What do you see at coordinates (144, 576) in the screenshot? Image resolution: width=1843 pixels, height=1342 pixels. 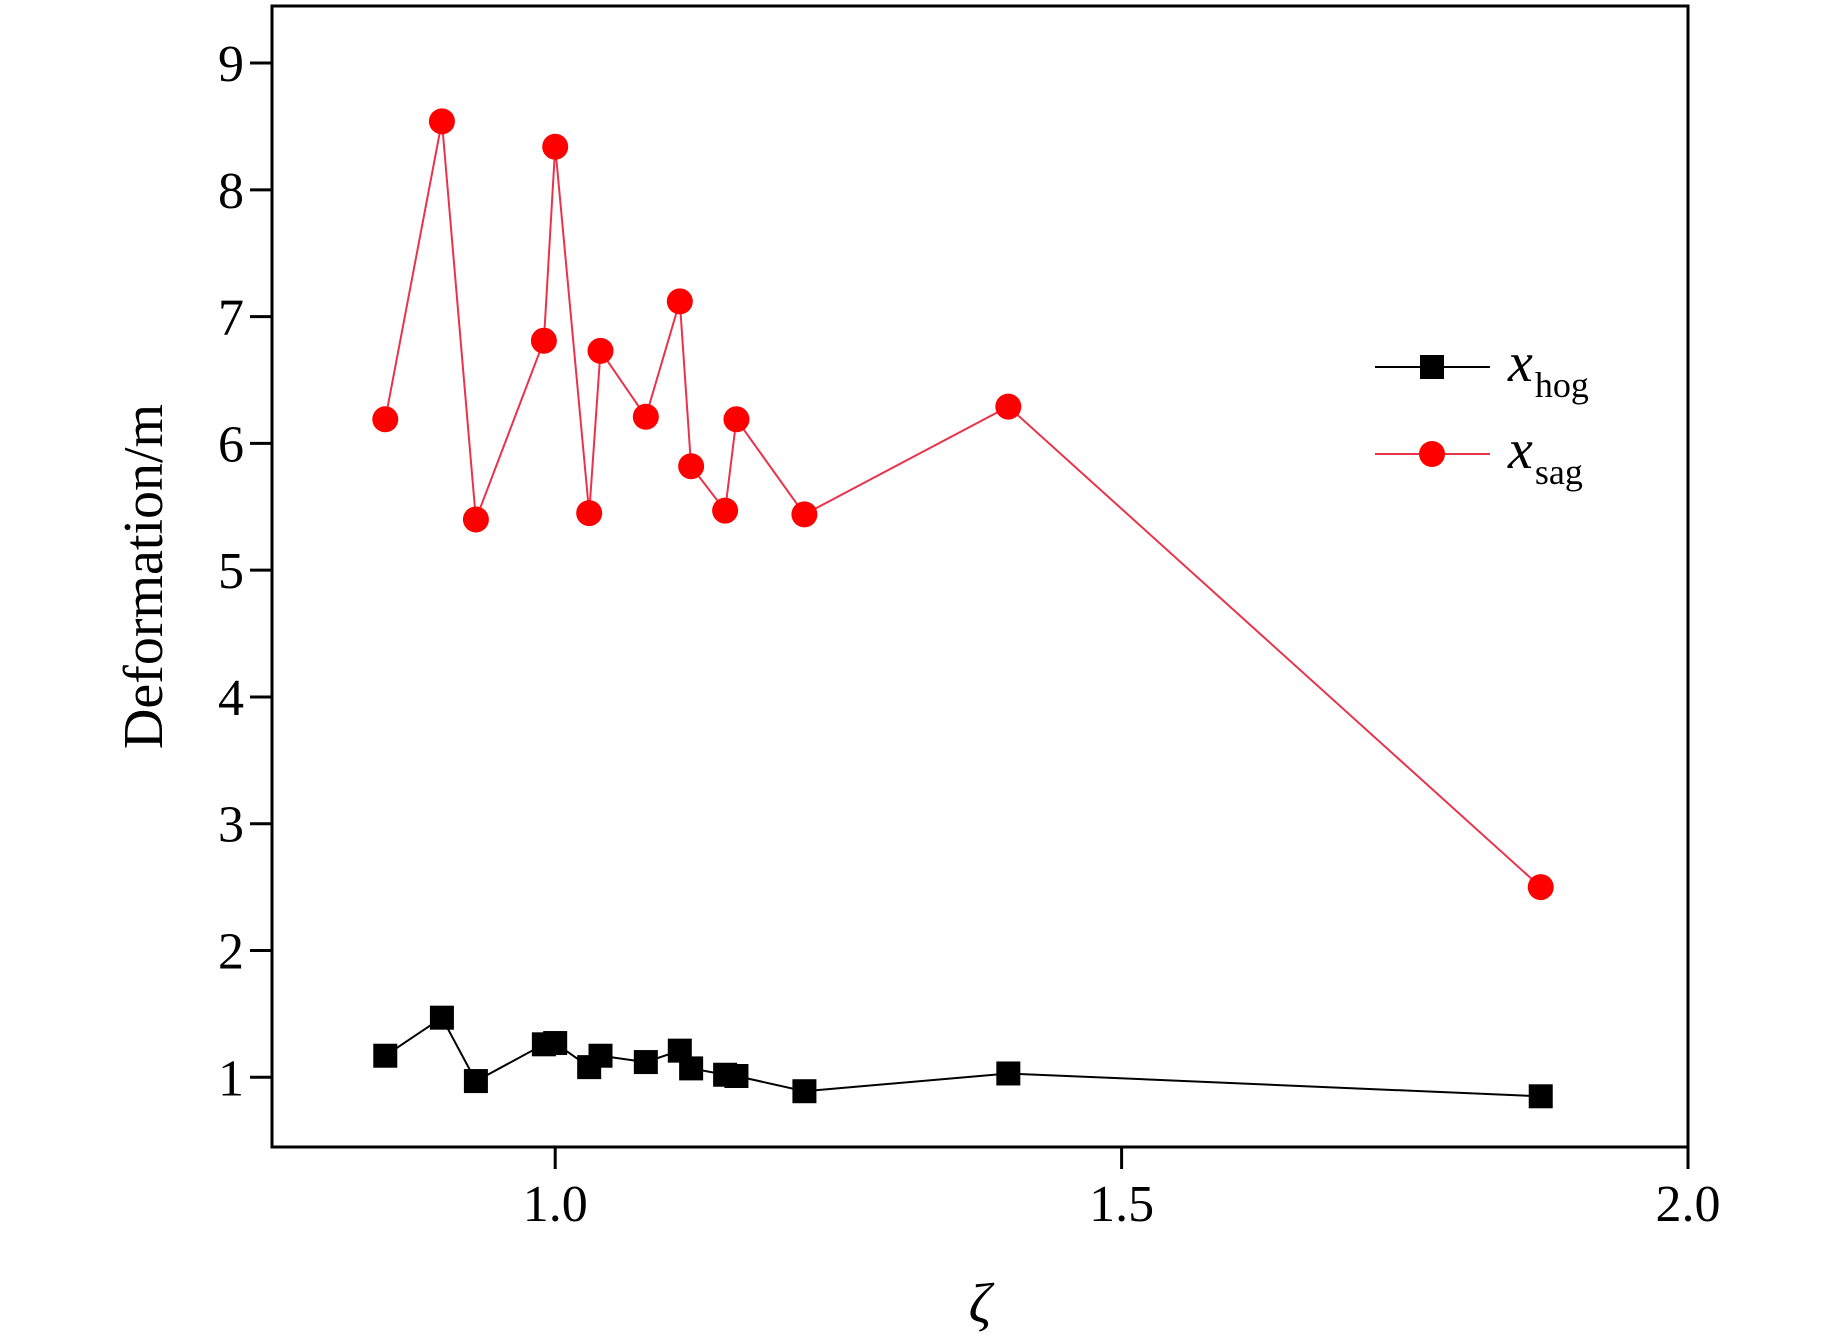 I see `y-axis-label: Deformation/m` at bounding box center [144, 576].